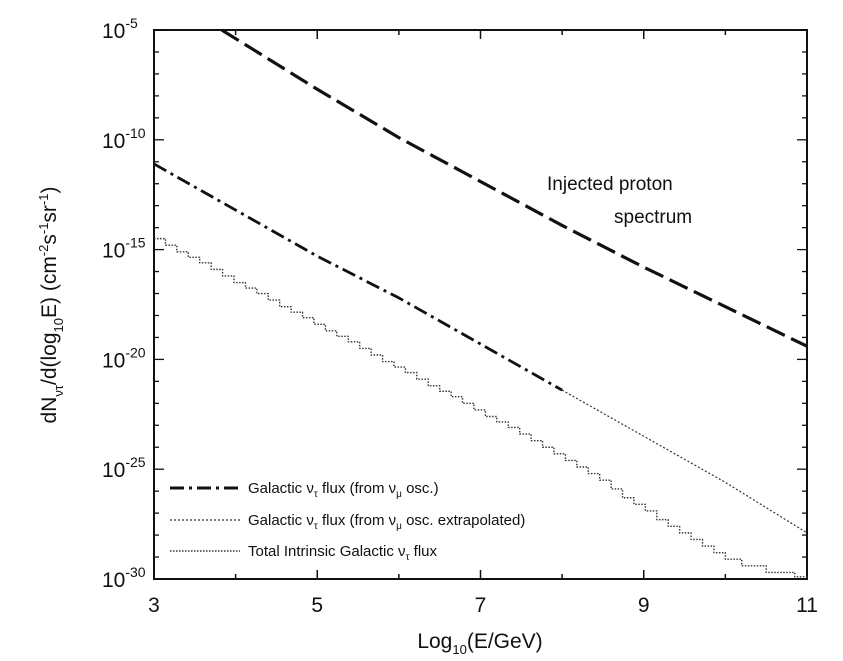 The image size is (843, 661). I want to click on x-tick-label: 5, so click(317, 605).